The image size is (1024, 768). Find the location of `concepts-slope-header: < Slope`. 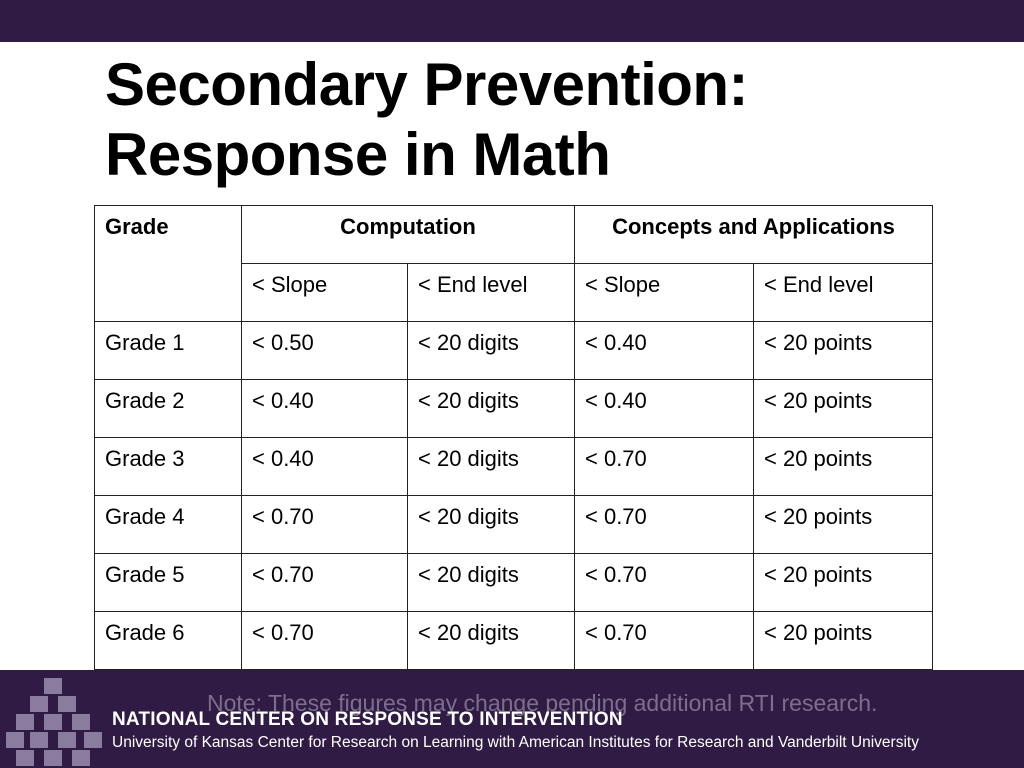

concepts-slope-header: < Slope is located at coordinates (664, 292).